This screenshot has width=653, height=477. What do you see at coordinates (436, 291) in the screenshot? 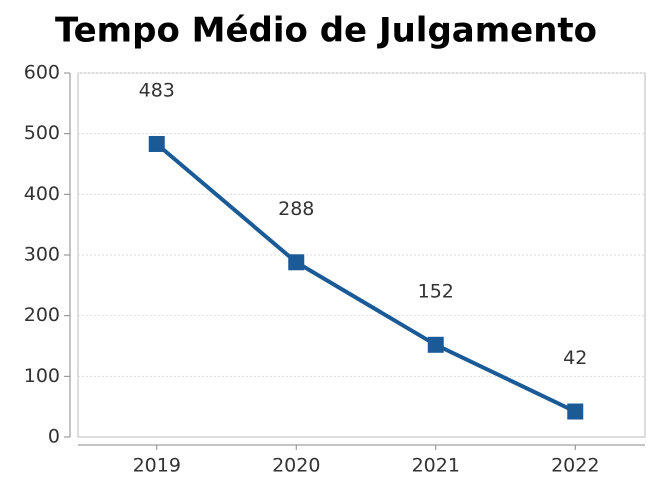
I see `data-label: 152` at bounding box center [436, 291].